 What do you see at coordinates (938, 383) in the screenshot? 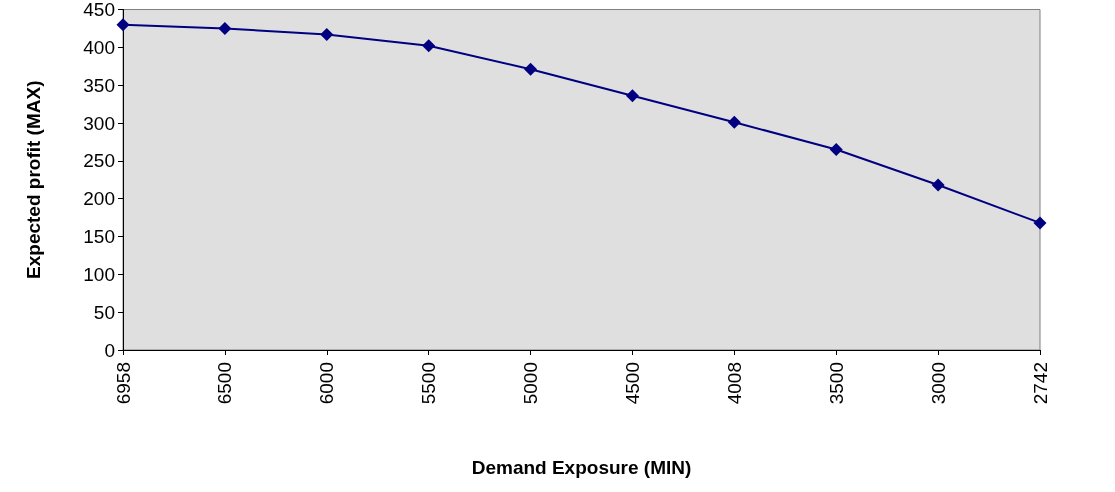
I see `x-tick-label: 3000` at bounding box center [938, 383].